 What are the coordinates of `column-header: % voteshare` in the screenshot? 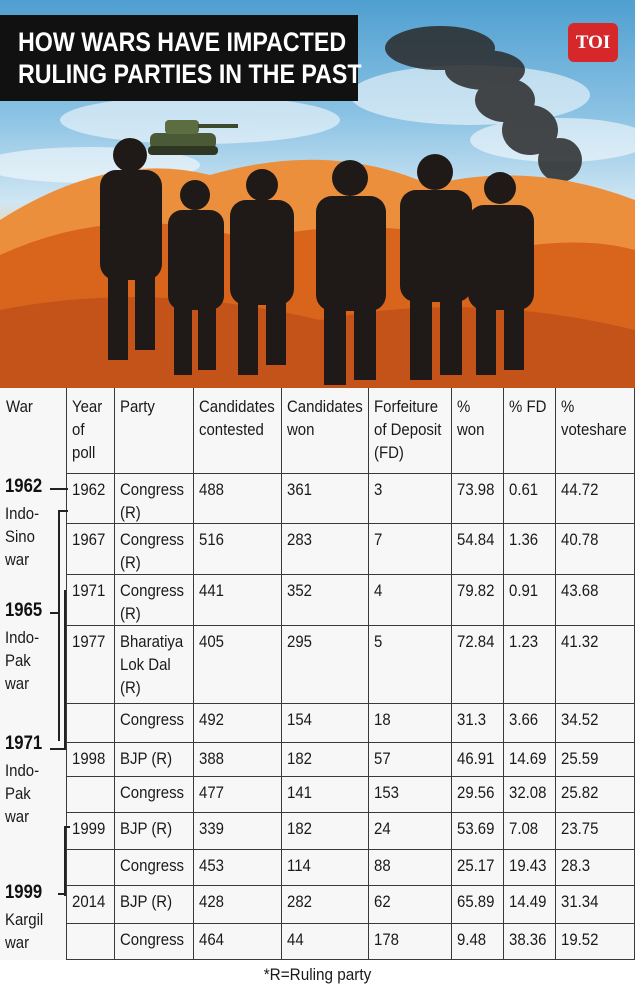 It's located at (594, 418).